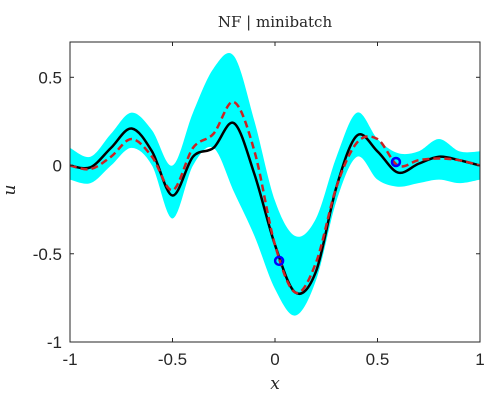 The width and height of the screenshot is (500, 400). Describe the element at coordinates (57, 166) in the screenshot. I see `y-tick-label: 0` at that location.